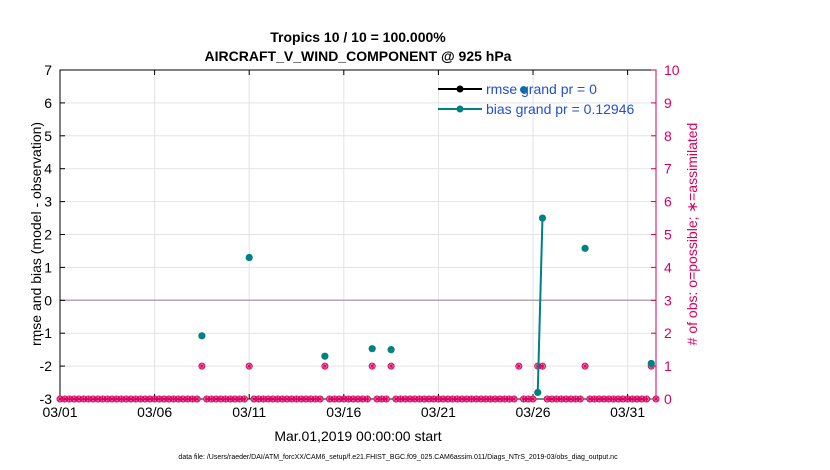  I want to click on y2-tick-label-8: 8, so click(668, 136).